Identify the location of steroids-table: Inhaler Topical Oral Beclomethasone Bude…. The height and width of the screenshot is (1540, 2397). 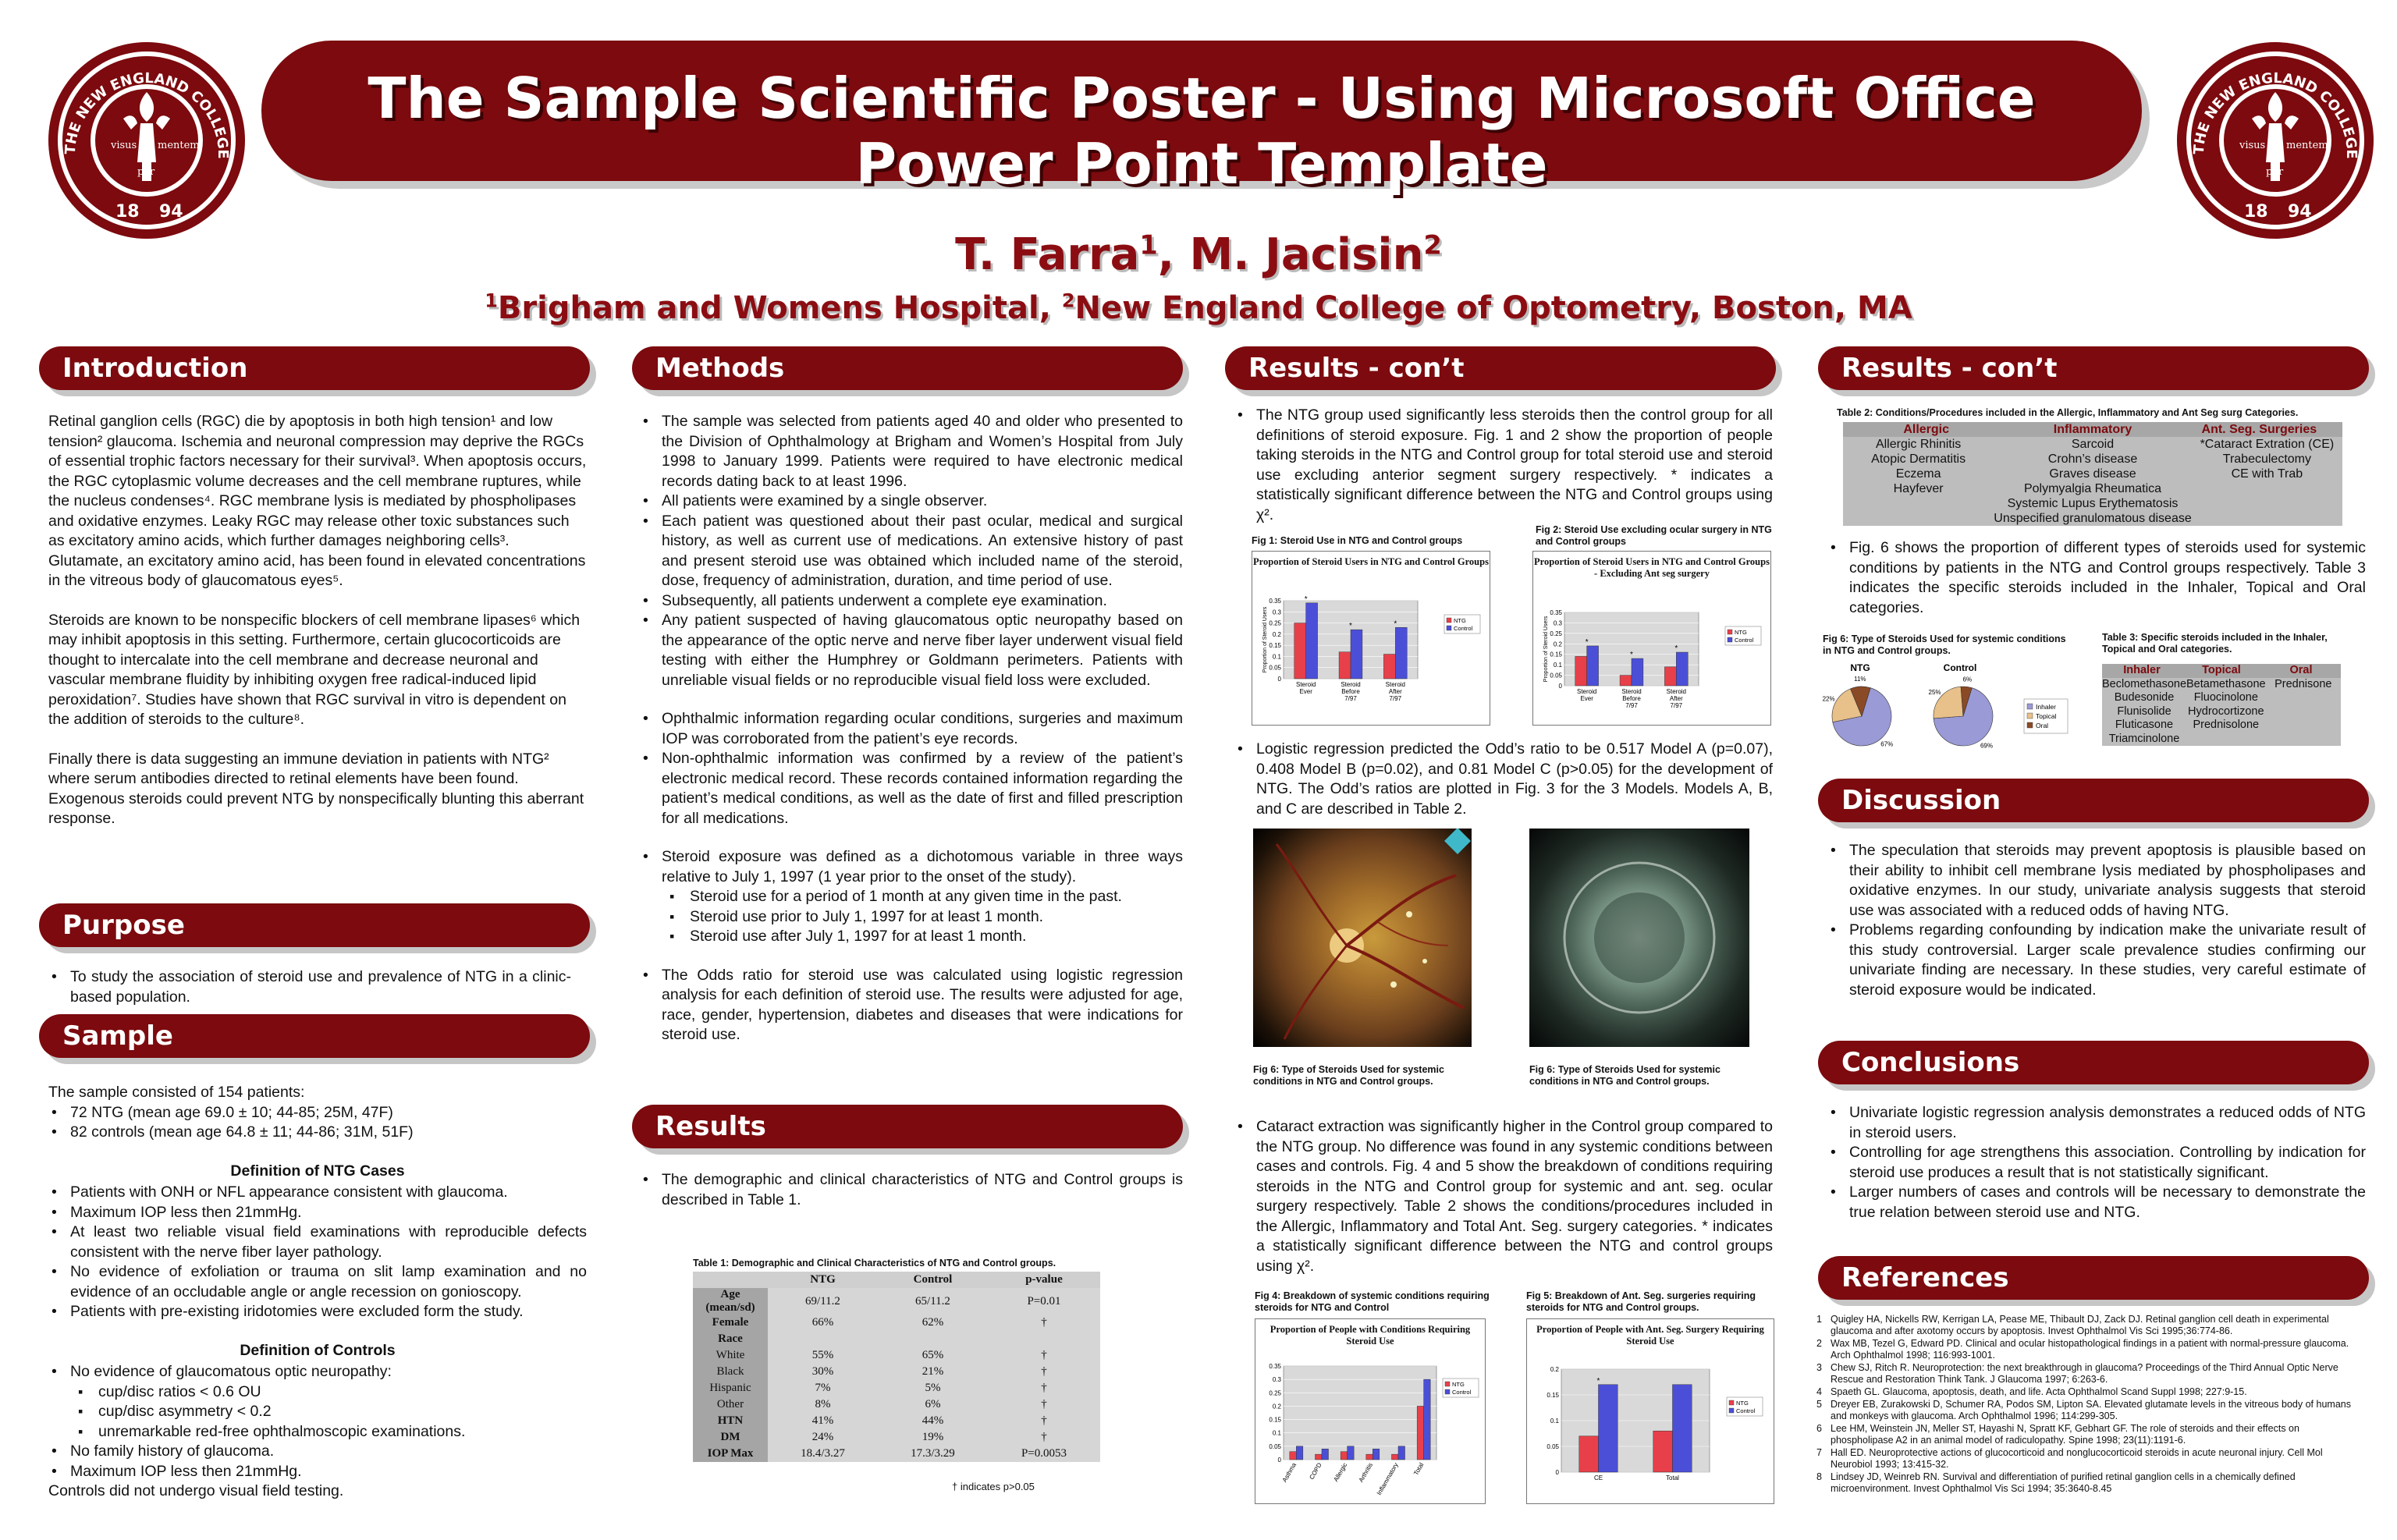
(2221, 705).